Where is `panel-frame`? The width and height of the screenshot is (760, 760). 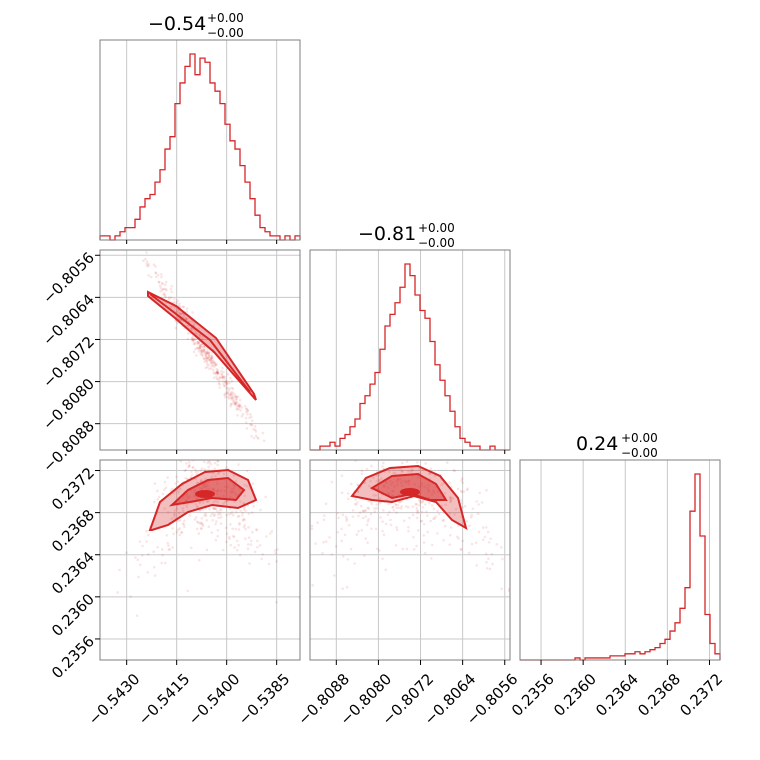 panel-frame is located at coordinates (410, 560).